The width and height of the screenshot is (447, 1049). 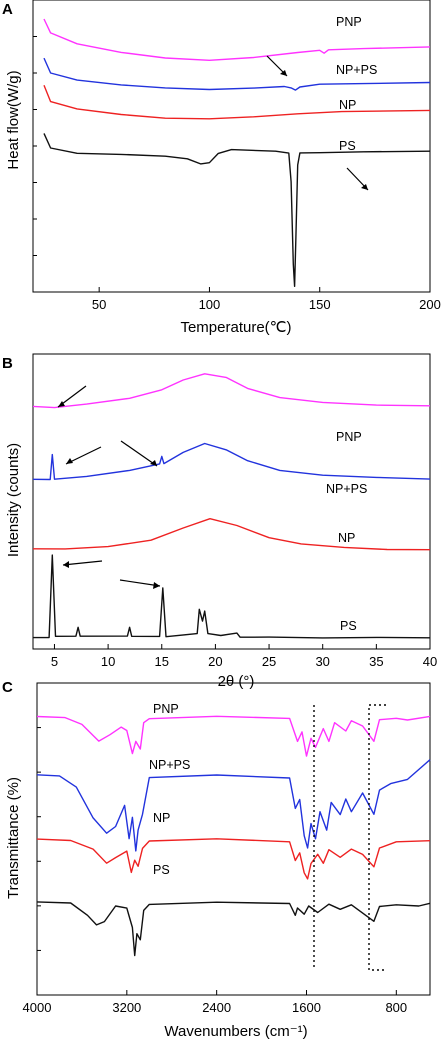 What do you see at coordinates (233, 736) in the screenshot?
I see `series-line-c-pnp` at bounding box center [233, 736].